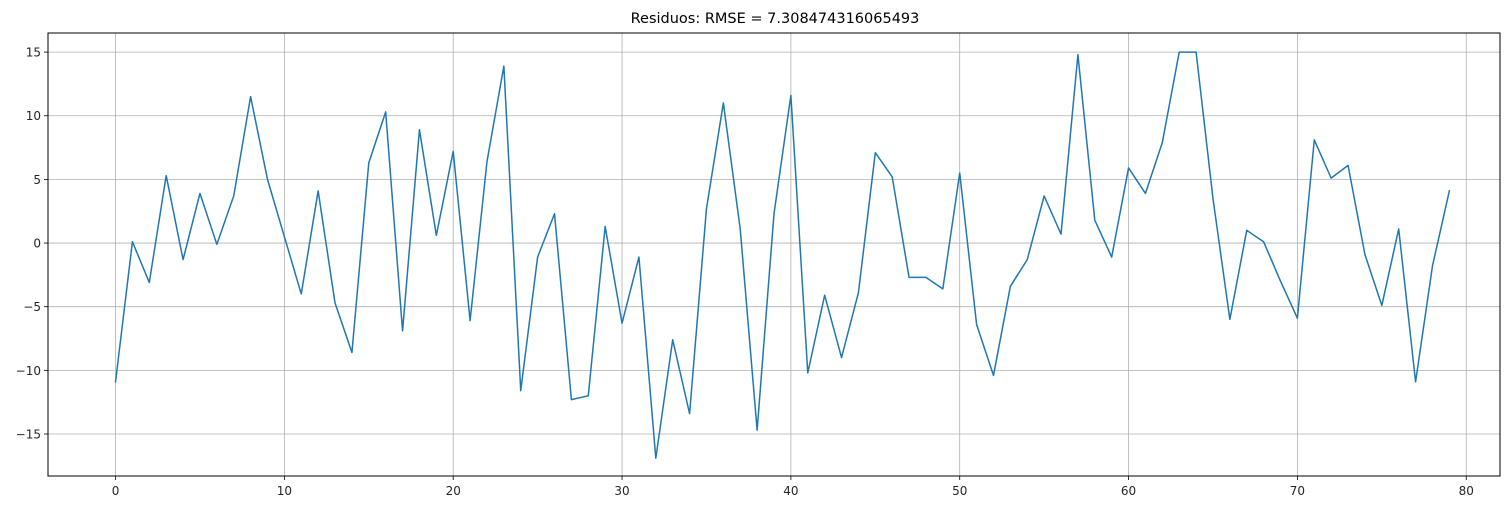  I want to click on x-tick-label: 20, so click(453, 491).